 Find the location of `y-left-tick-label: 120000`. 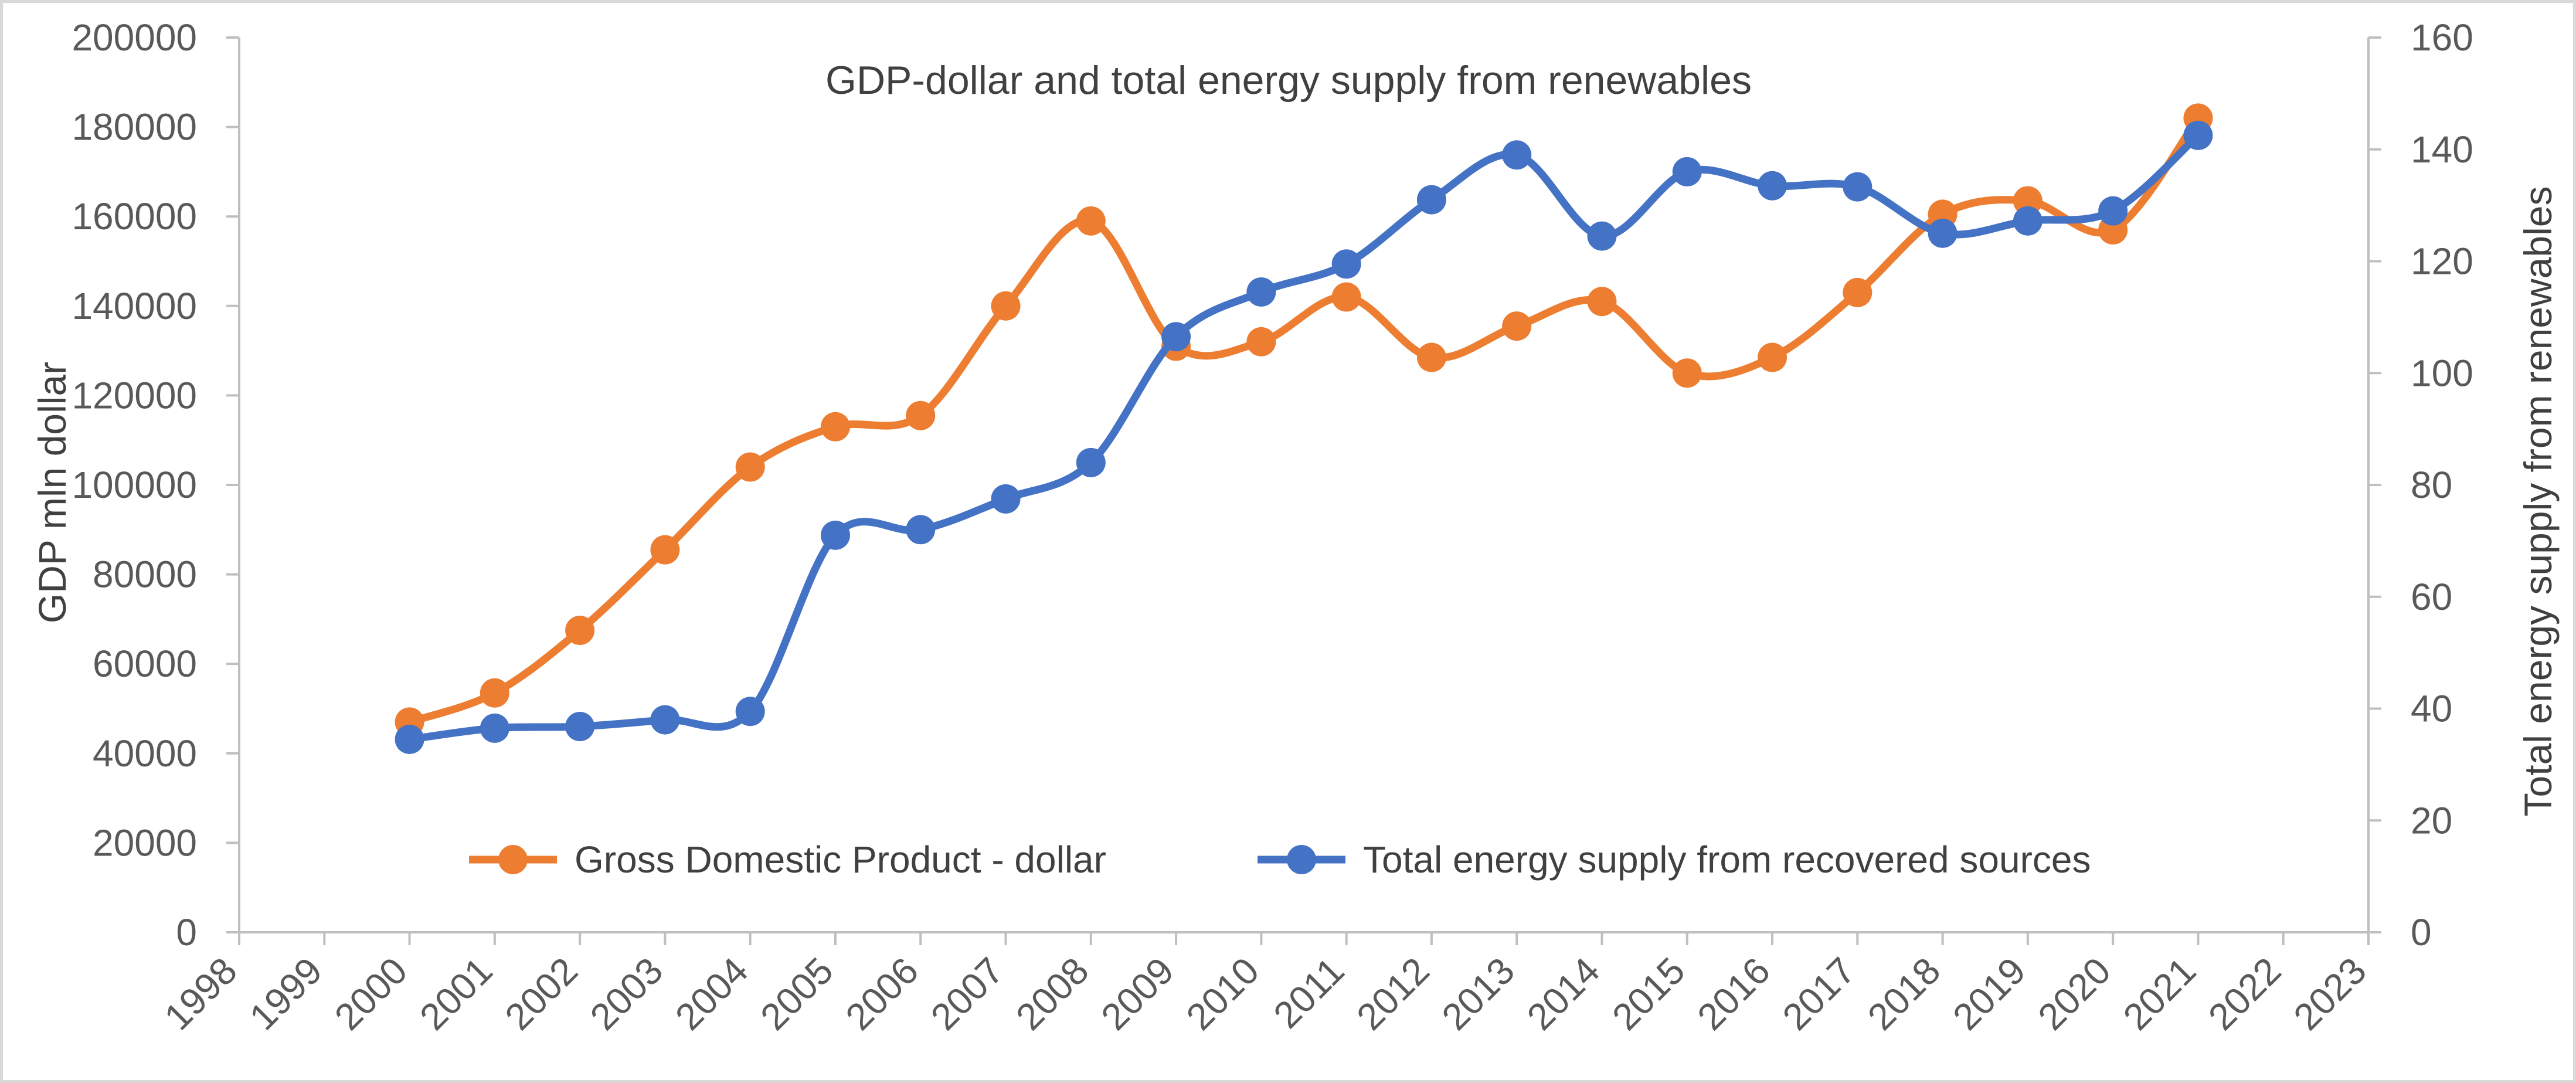

y-left-tick-label: 120000 is located at coordinates (135, 395).